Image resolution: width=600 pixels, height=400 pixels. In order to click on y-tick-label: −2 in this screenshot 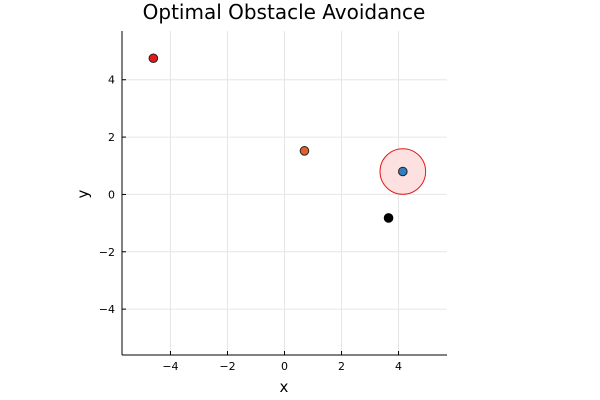, I will do `click(107, 252)`.